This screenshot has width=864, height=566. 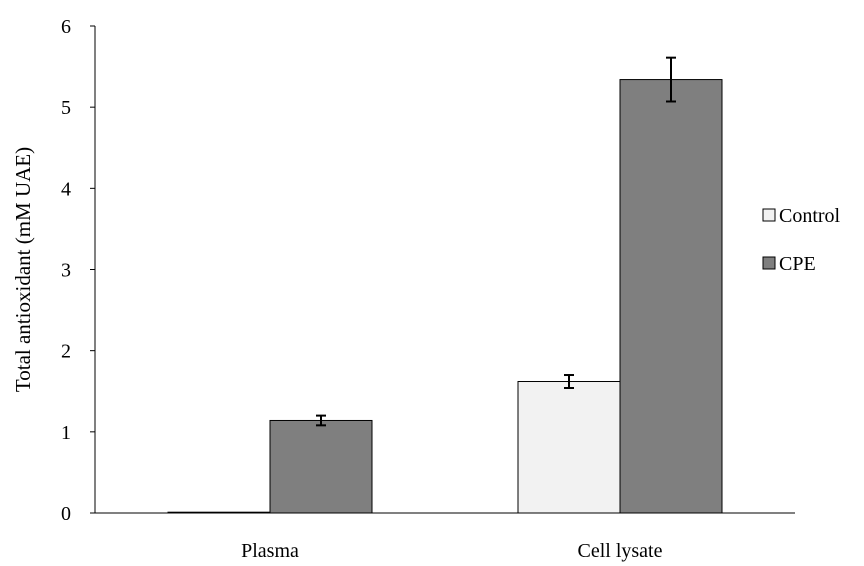 I want to click on x-category-label: Plasma, so click(x=270, y=551).